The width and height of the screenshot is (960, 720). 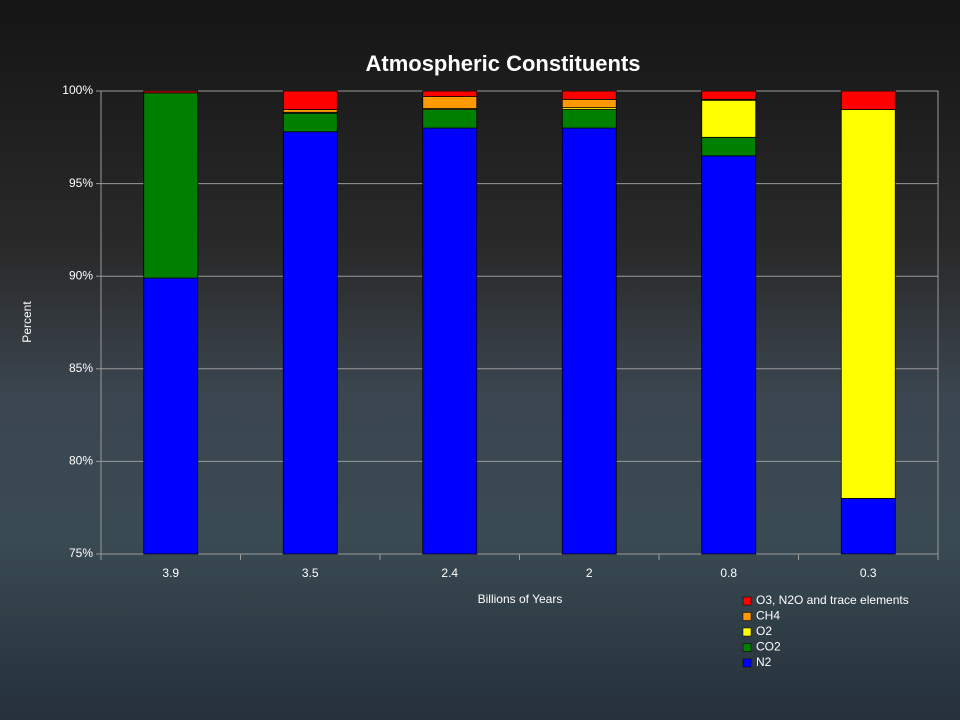 I want to click on y-tick-label: 100%, so click(x=77, y=90).